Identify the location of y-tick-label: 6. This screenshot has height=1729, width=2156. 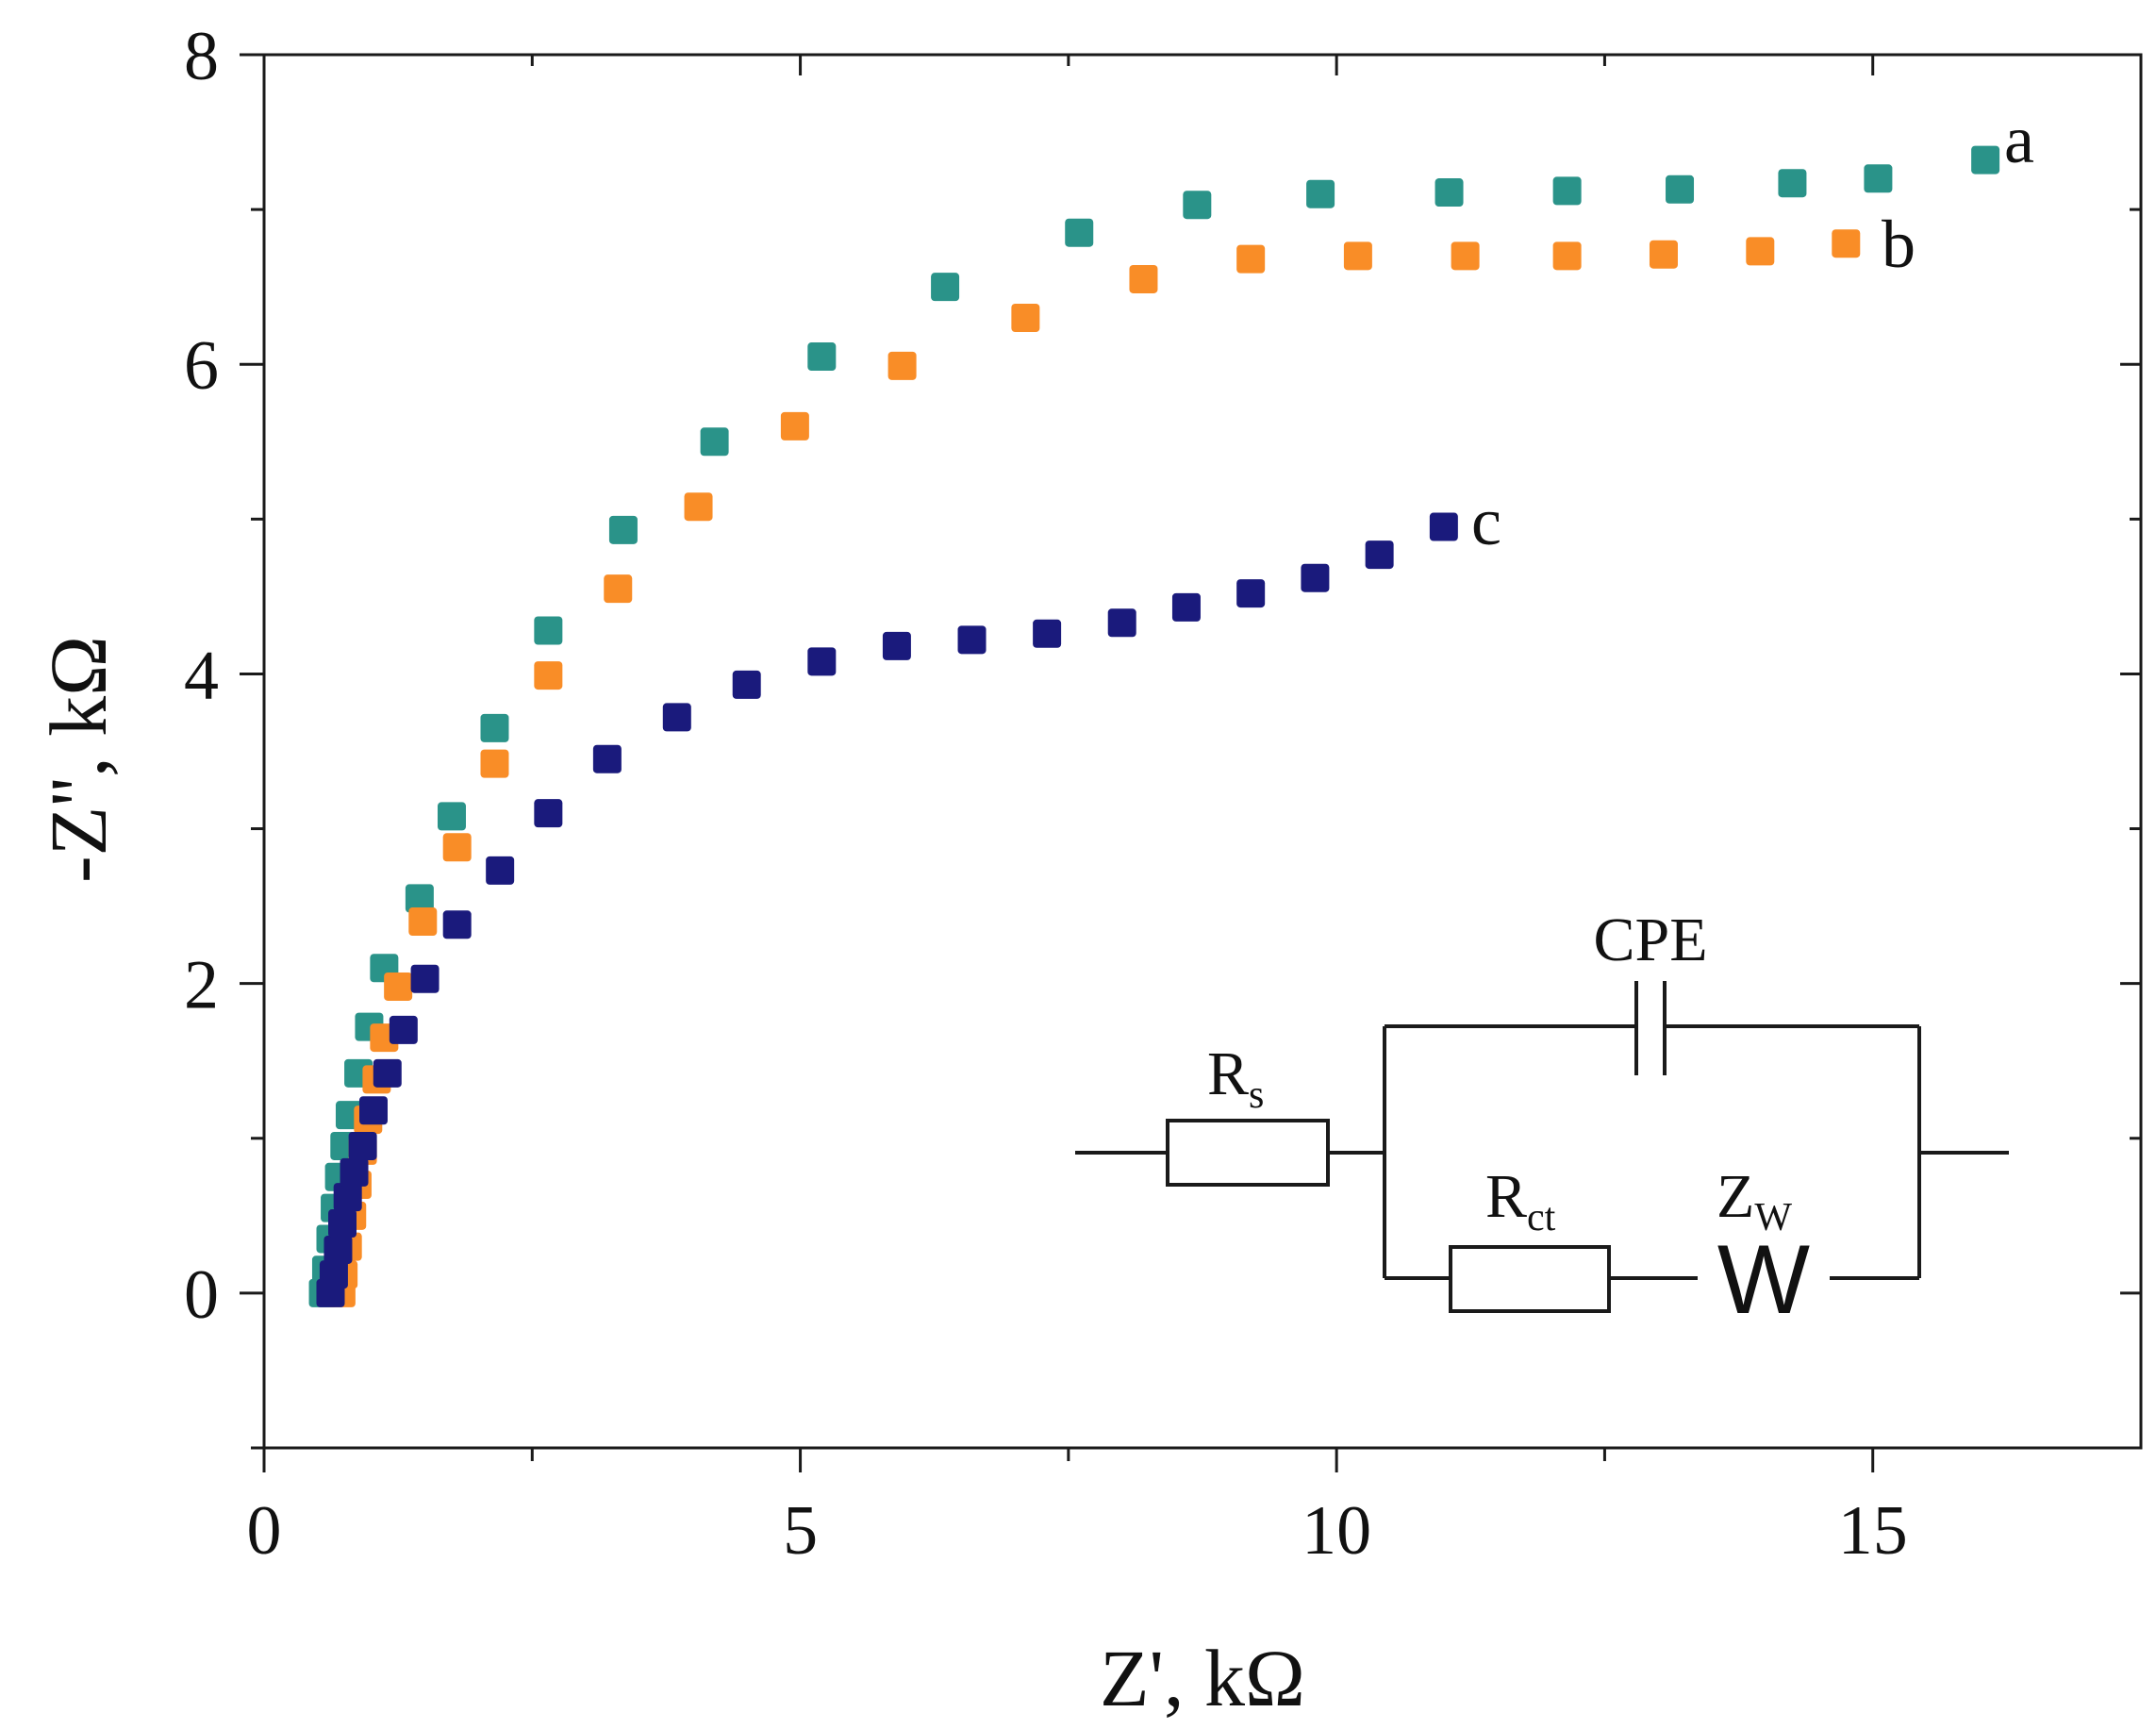
(202, 366).